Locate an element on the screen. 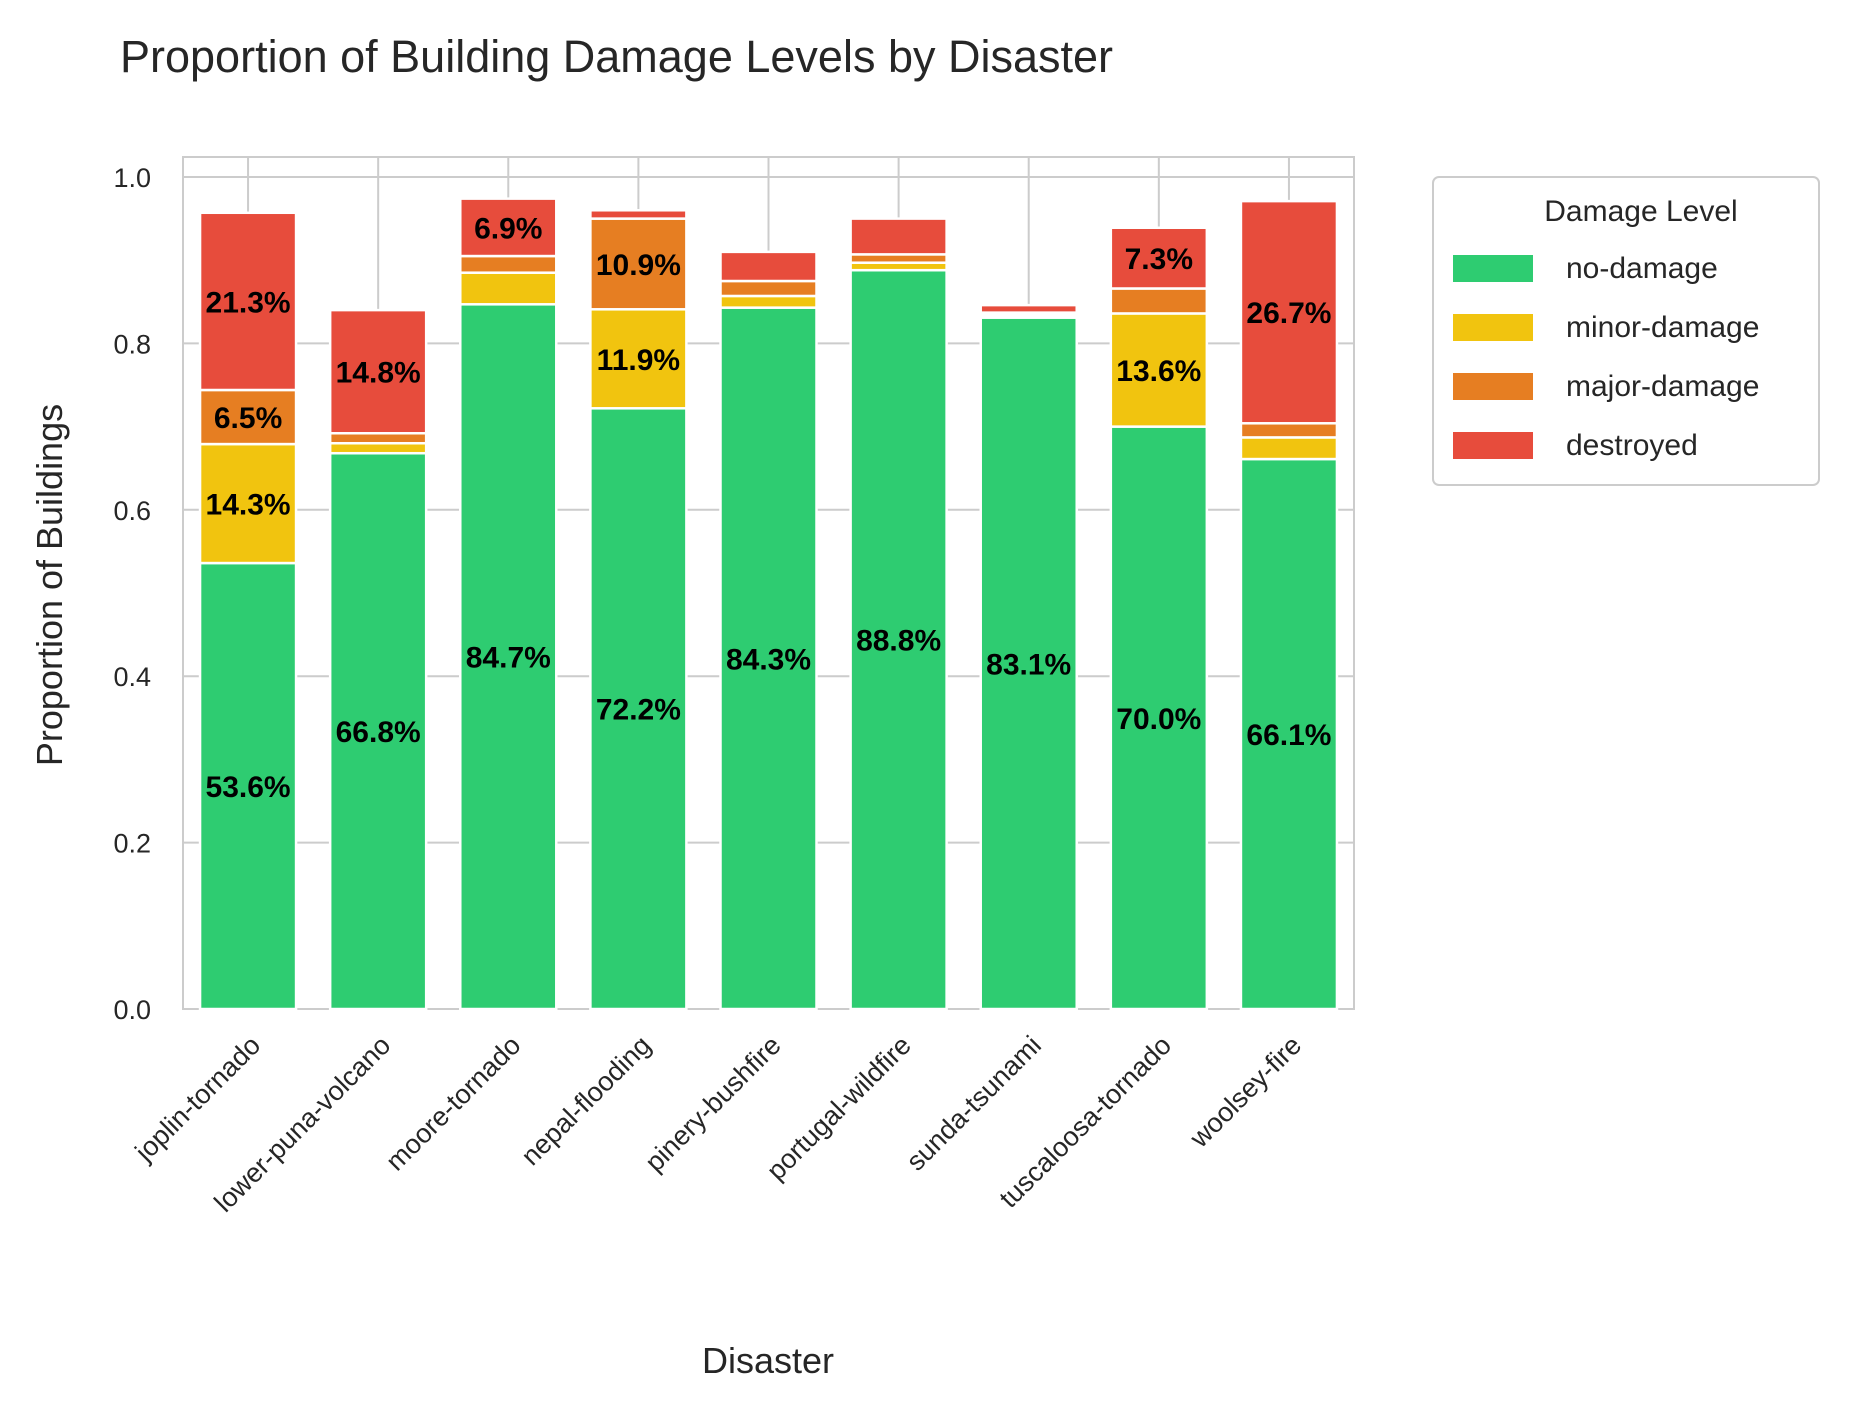 The height and width of the screenshot is (1408, 1873). data-label: 84.3% is located at coordinates (768, 659).